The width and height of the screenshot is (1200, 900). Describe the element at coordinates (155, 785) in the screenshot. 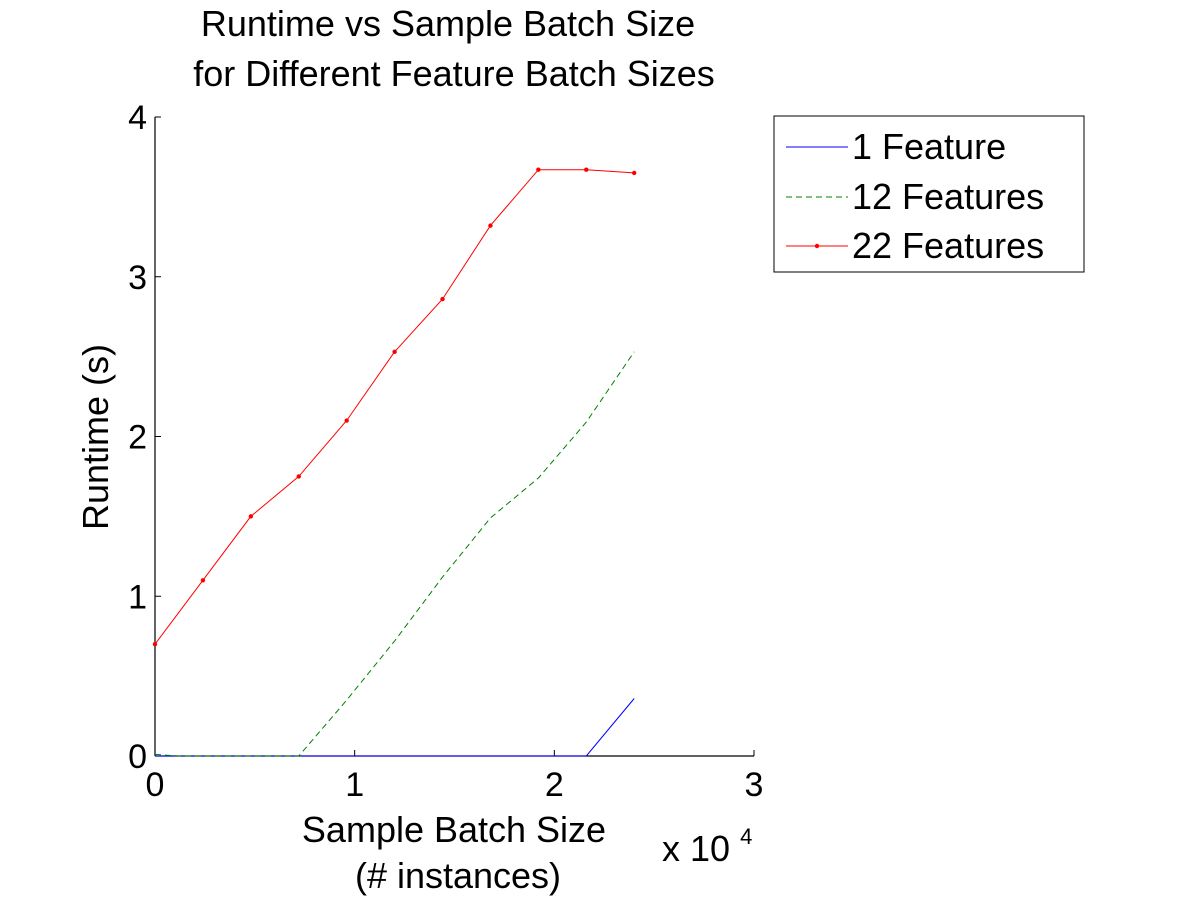

I see `x-tick-label: 0` at that location.